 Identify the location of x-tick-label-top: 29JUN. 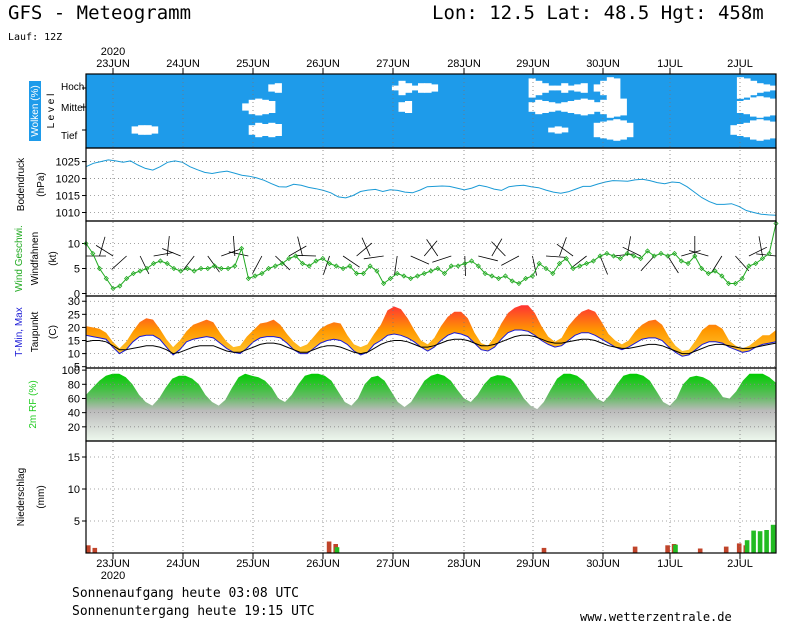
(533, 64).